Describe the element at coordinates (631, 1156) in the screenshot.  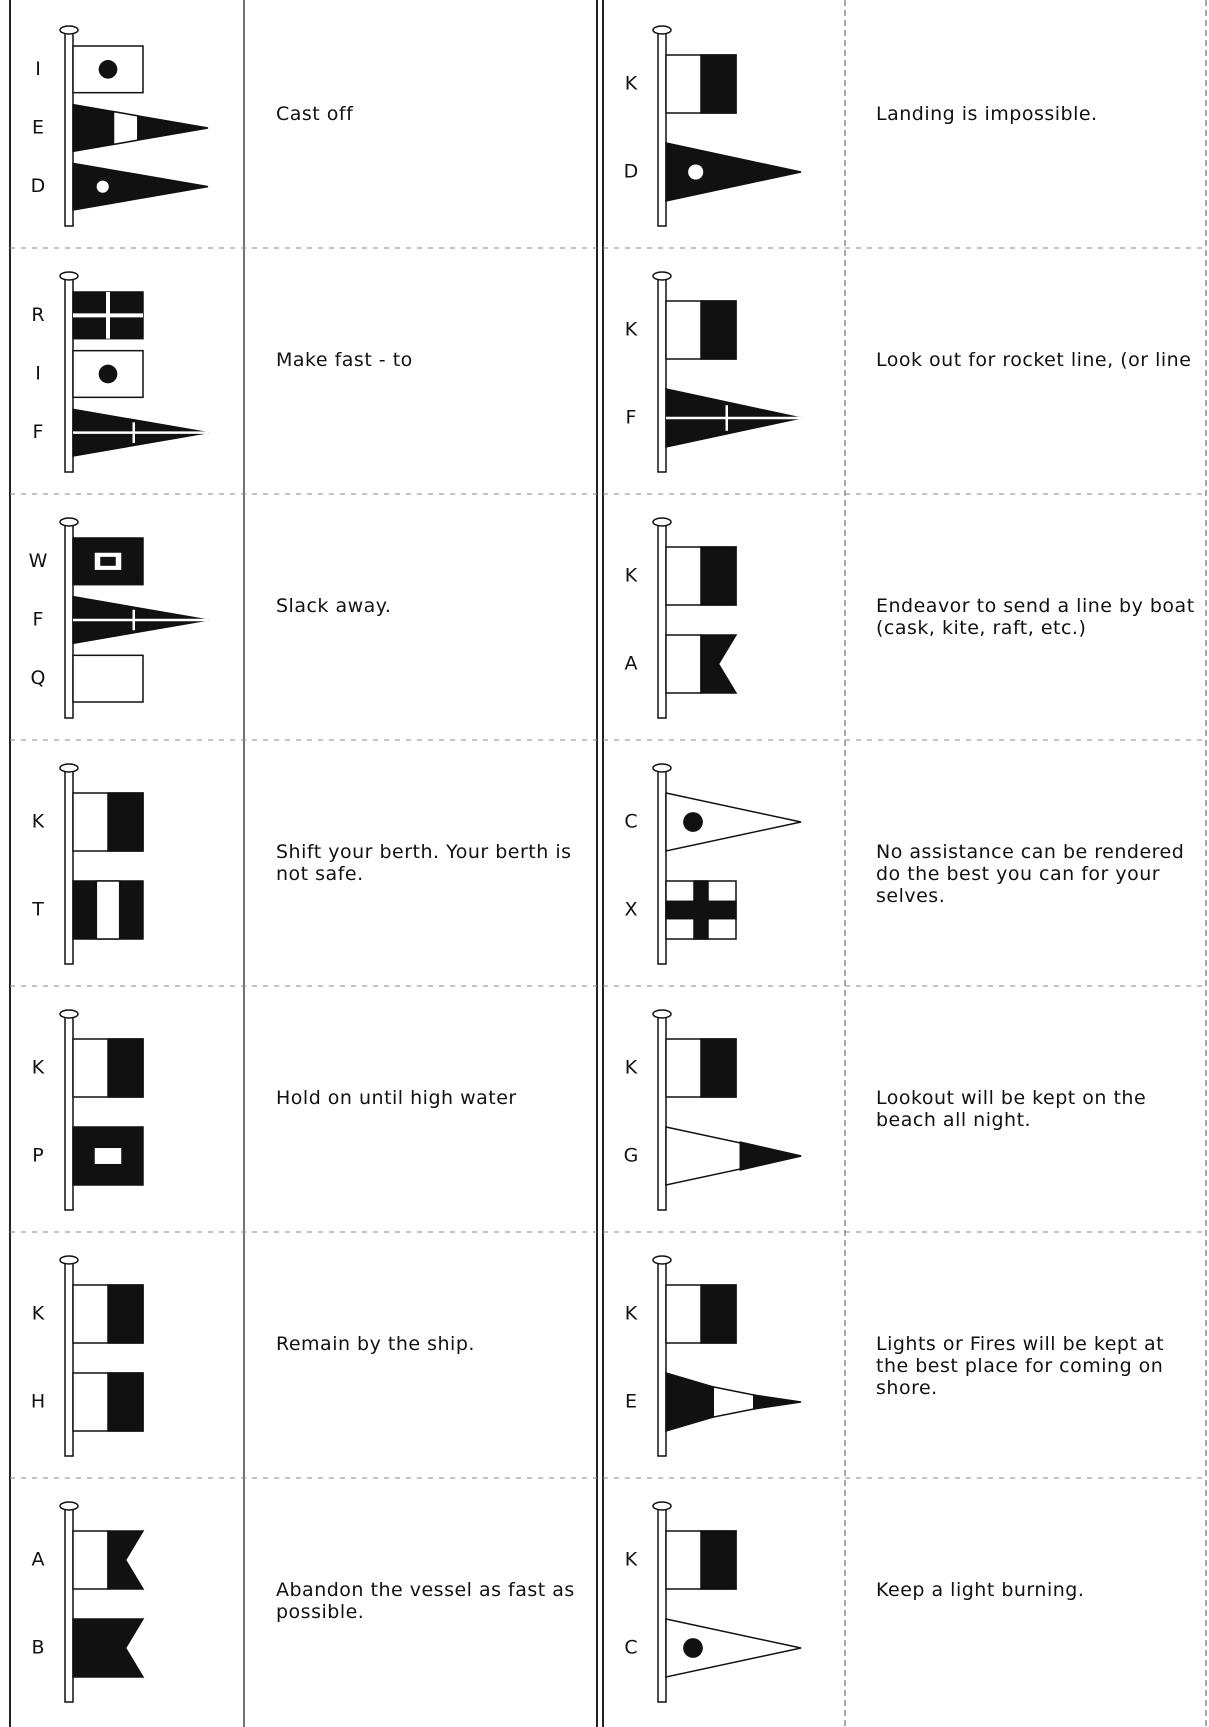
I see `flag-letter: G` at that location.